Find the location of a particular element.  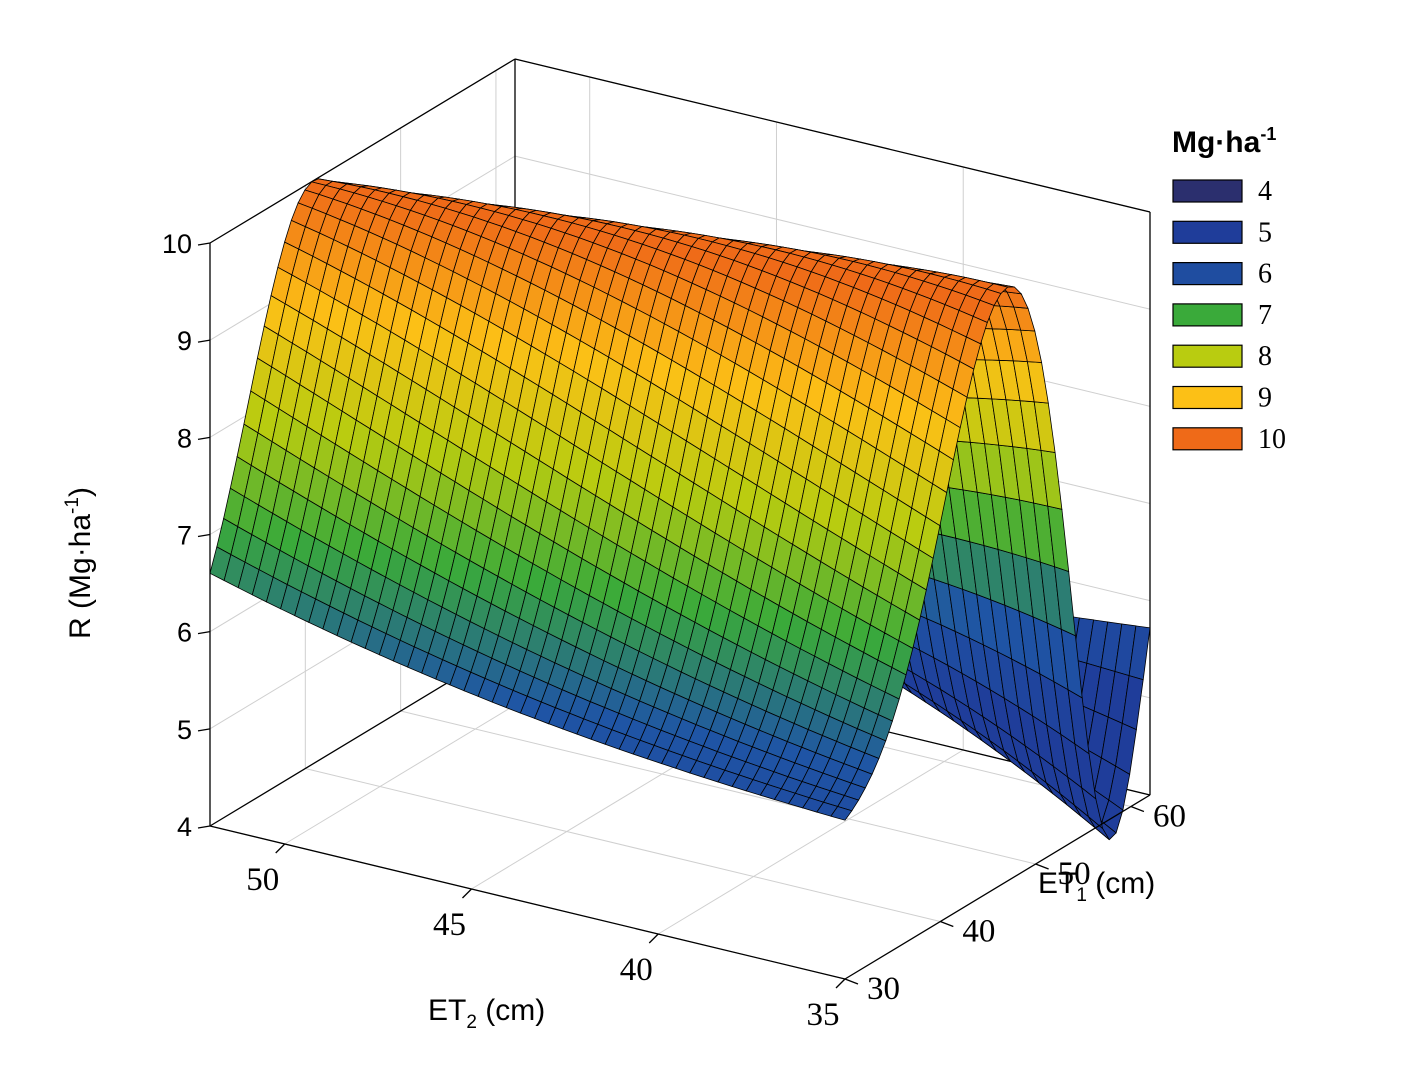

legend-label: 4 is located at coordinates (1265, 191).